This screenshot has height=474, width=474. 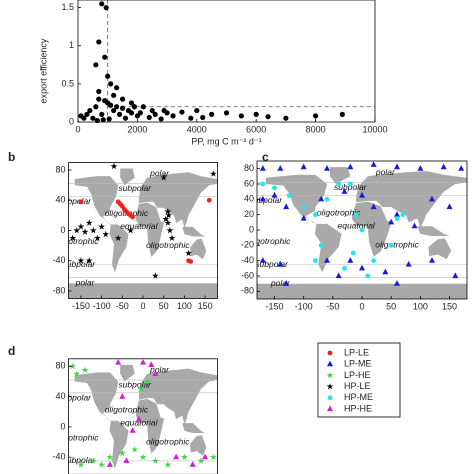 I want to click on x-tick-label: -50, so click(x=332, y=306).